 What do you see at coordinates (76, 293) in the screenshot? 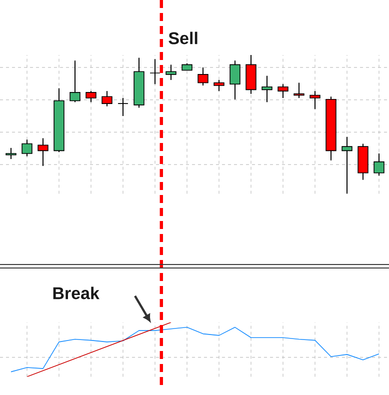
I see `text: Break` at bounding box center [76, 293].